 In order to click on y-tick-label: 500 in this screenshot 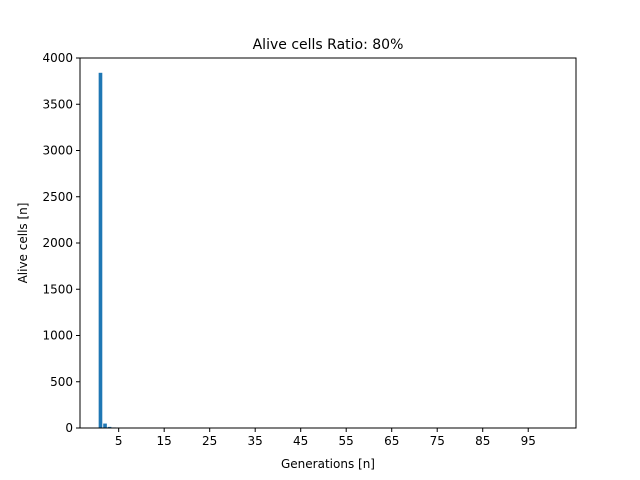, I will do `click(61, 382)`.